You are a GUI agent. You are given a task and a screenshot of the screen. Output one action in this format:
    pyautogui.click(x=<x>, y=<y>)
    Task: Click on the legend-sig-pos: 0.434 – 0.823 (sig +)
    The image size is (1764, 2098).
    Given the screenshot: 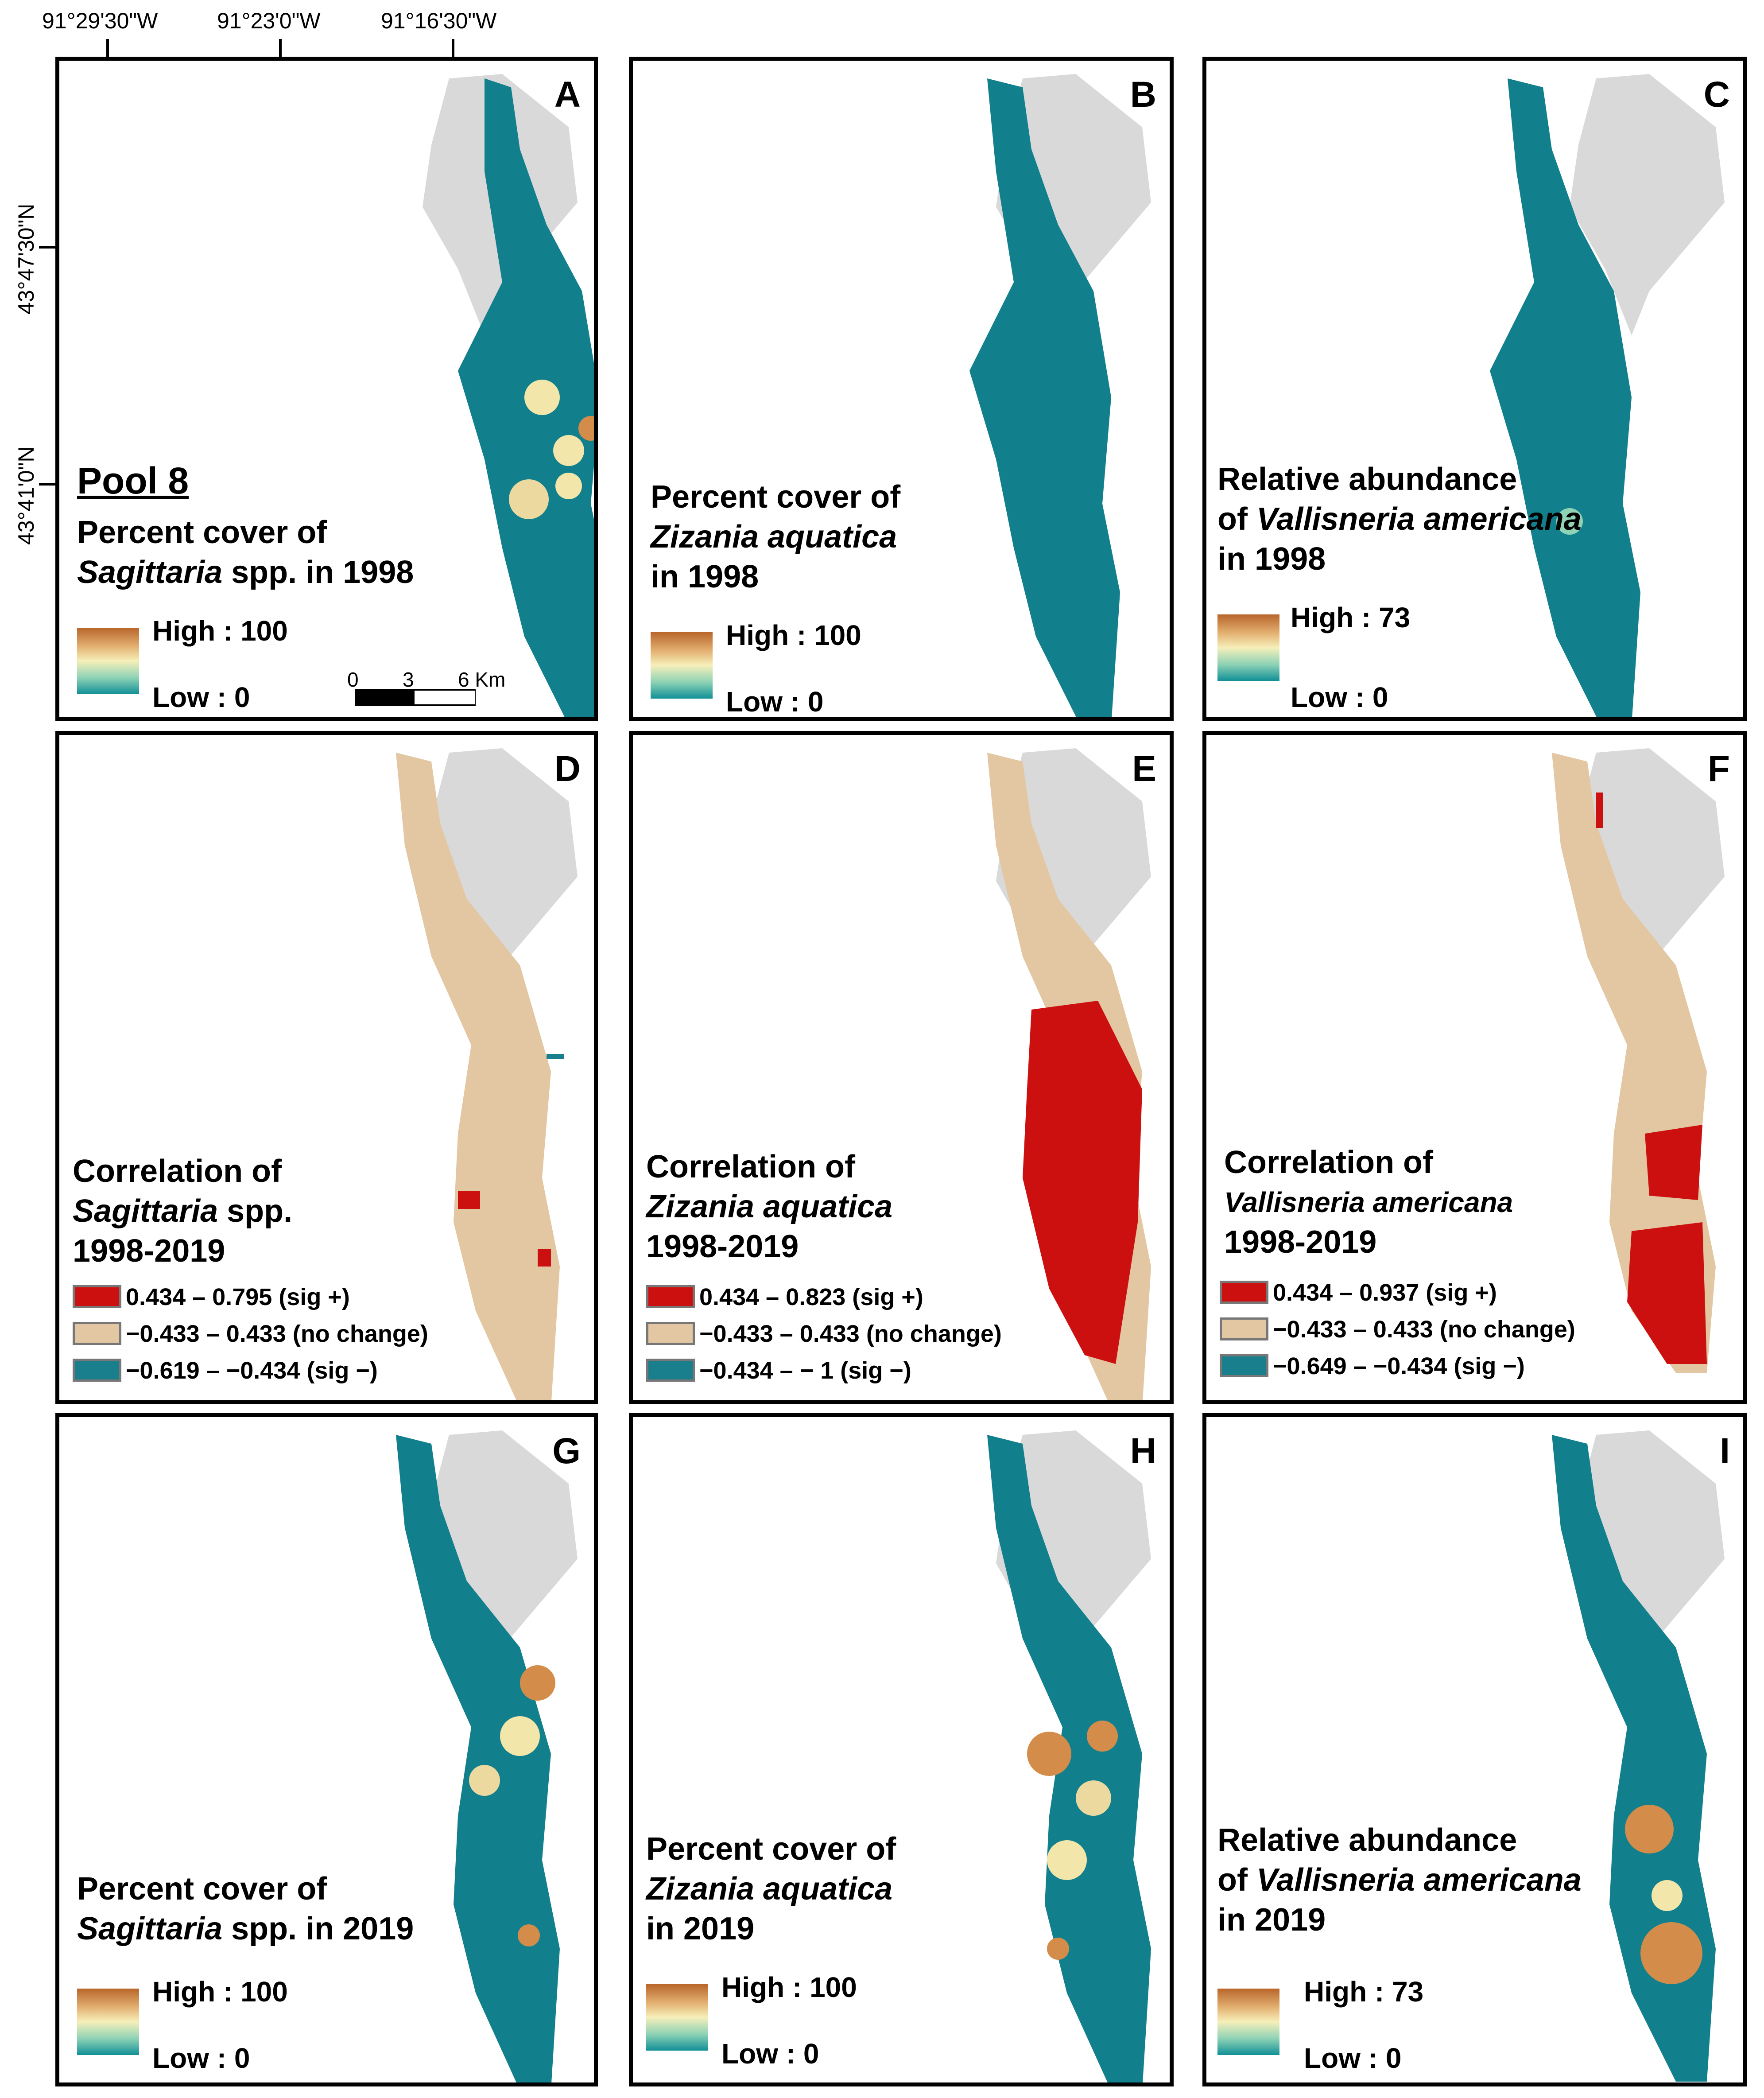 What is the action you would take?
    pyautogui.click(x=811, y=1297)
    